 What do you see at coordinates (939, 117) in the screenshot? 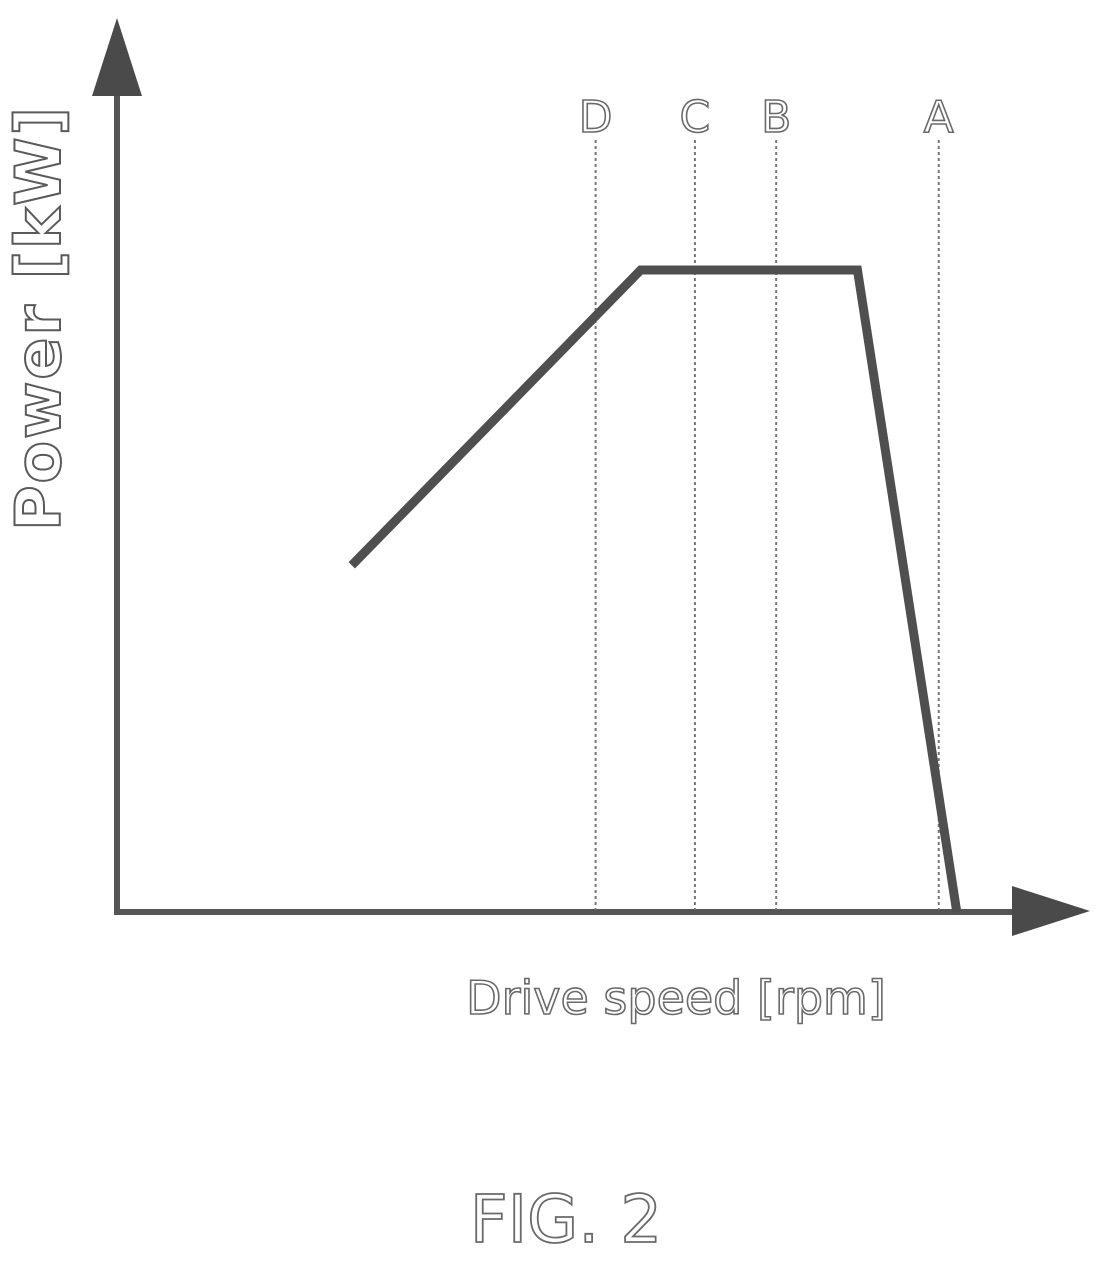
I see `reference-label-a: A` at bounding box center [939, 117].